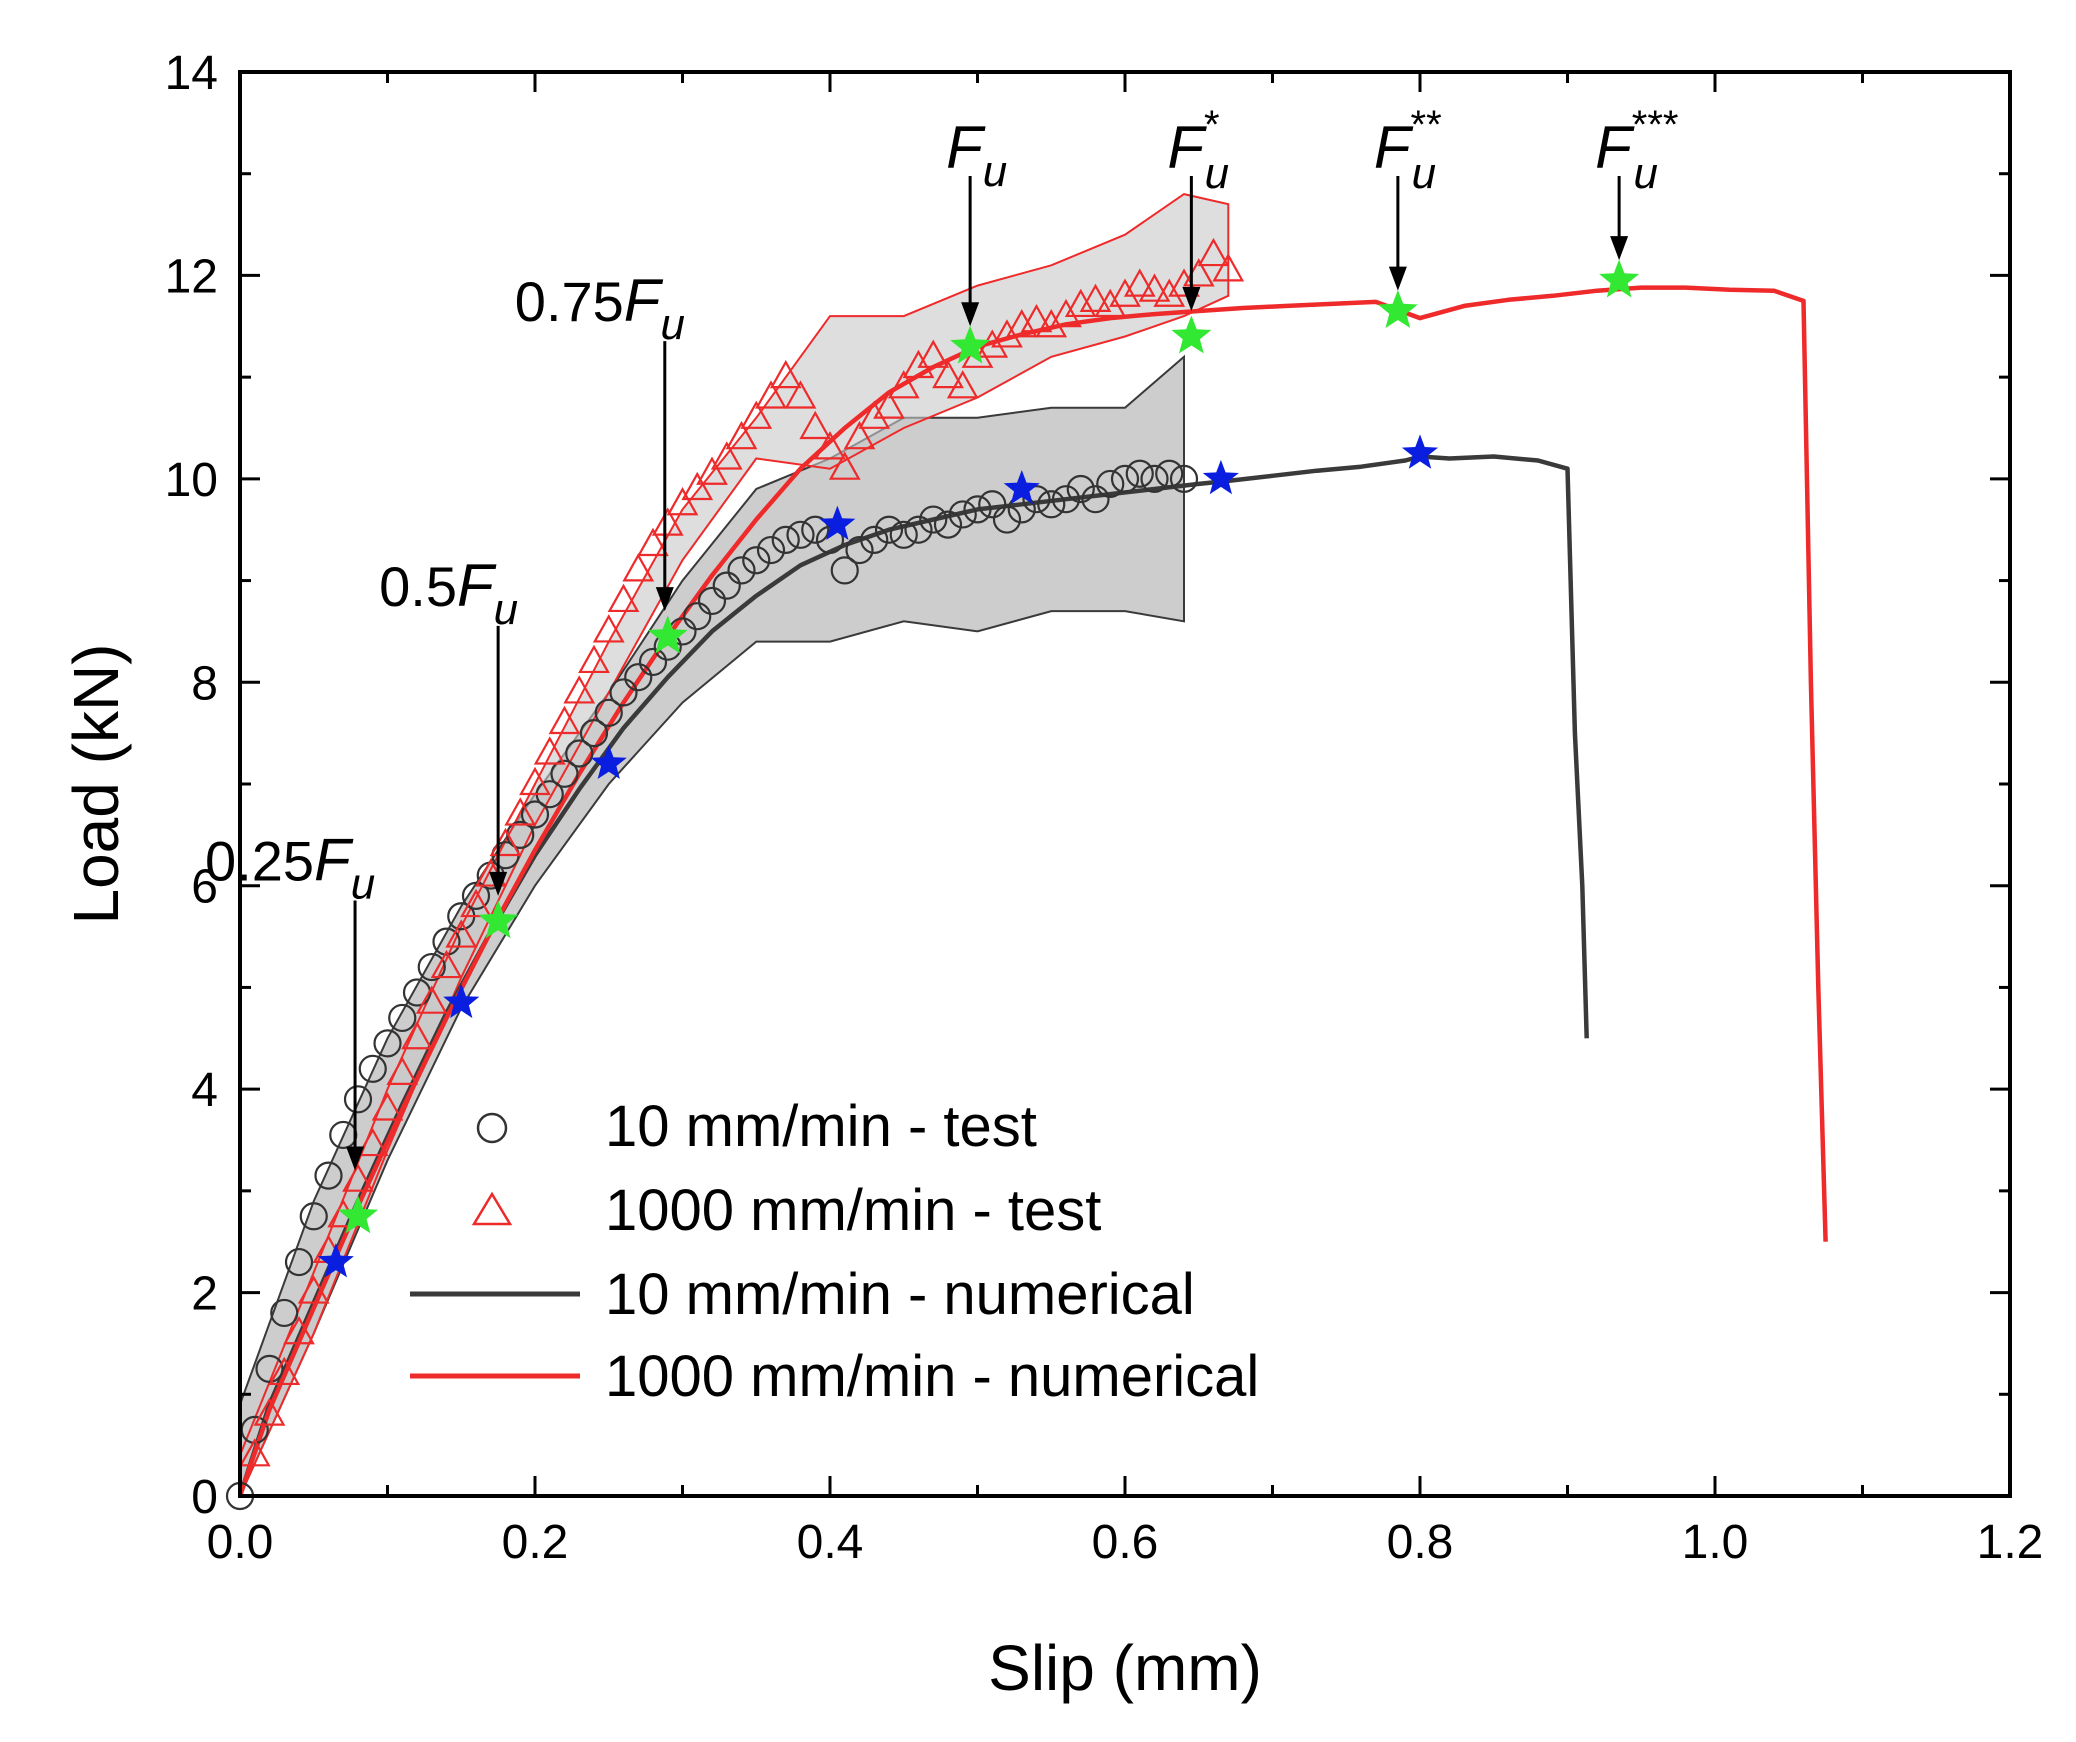  I want to click on legend-entry: 1000 mm/min - numerical, so click(834, 1376).